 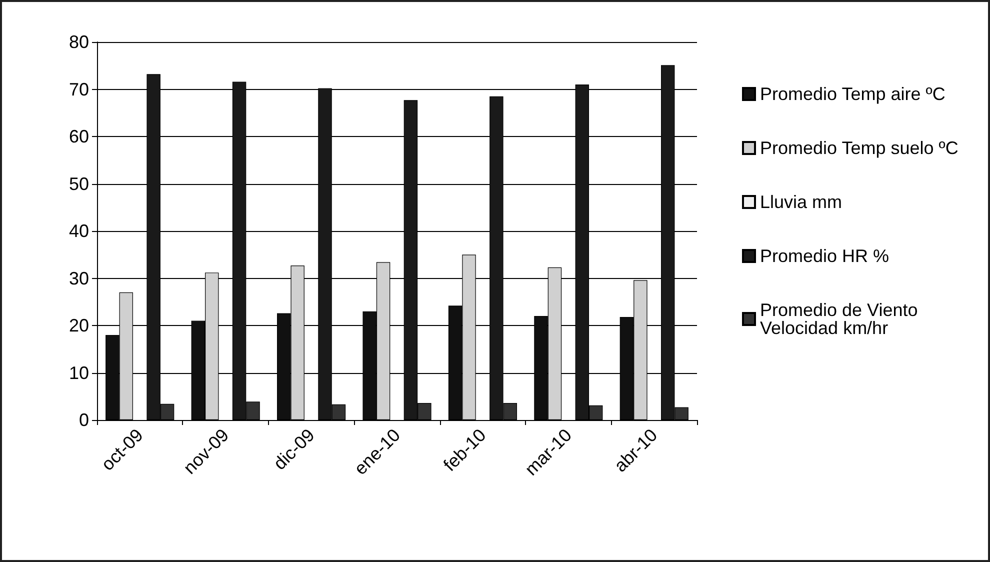 I want to click on y-tick-label: 70, so click(x=78, y=89).